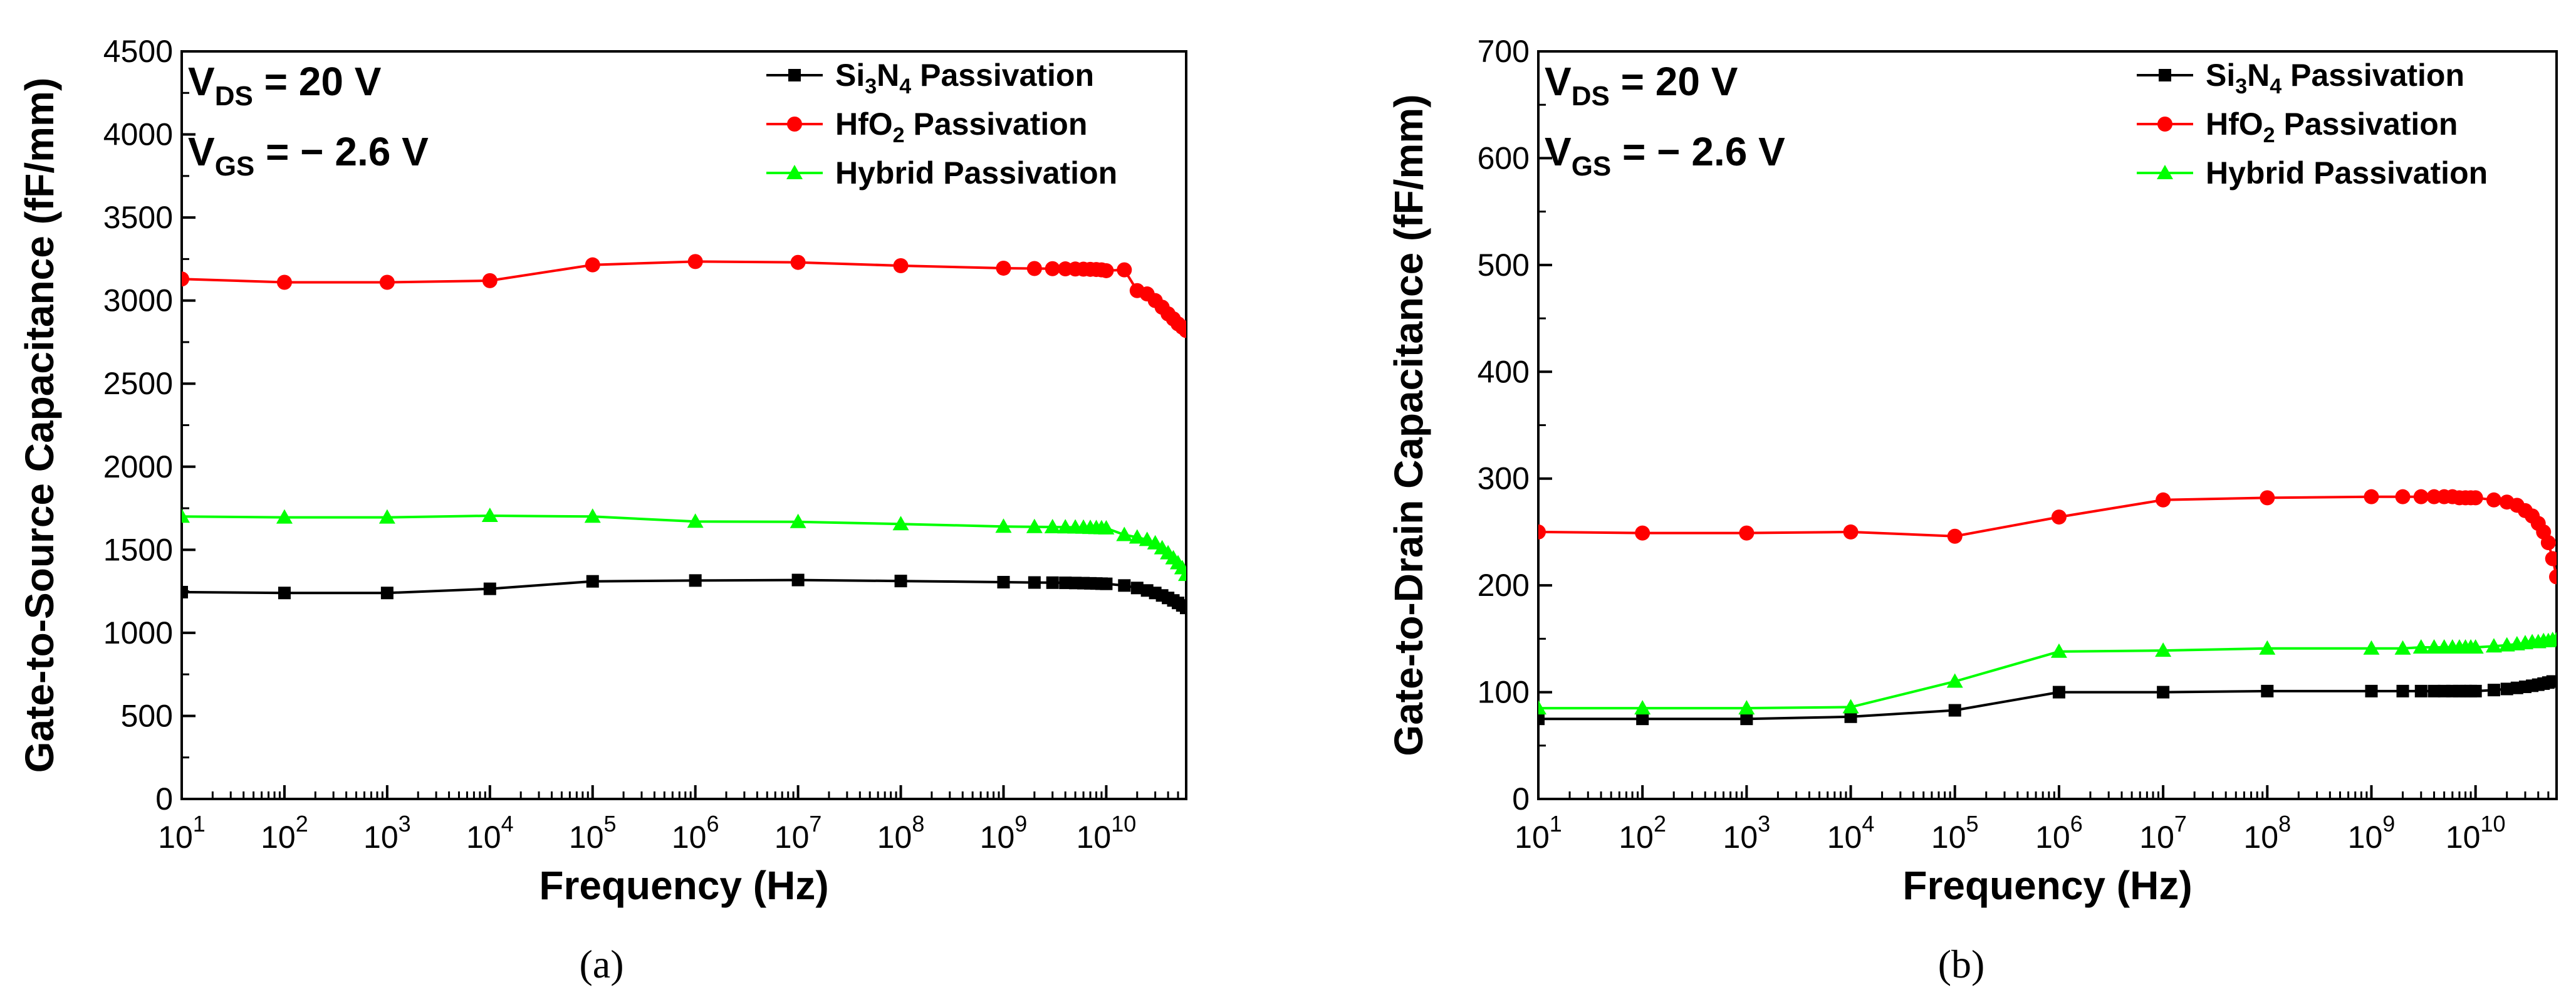 The height and width of the screenshot is (1002, 2576). What do you see at coordinates (964, 78) in the screenshot?
I see `legend-label: Si3N4 Passivation` at bounding box center [964, 78].